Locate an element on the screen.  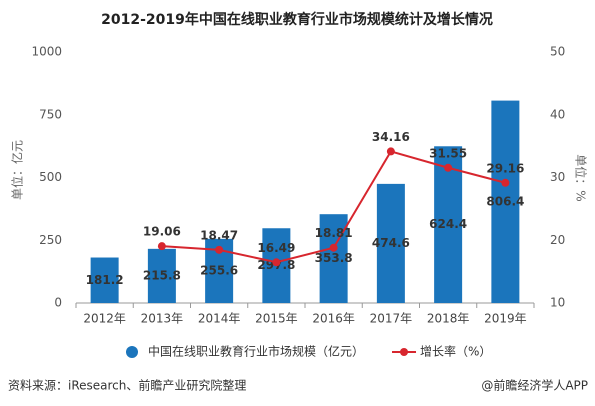
bar-value-label: 474.6 is located at coordinates (391, 243).